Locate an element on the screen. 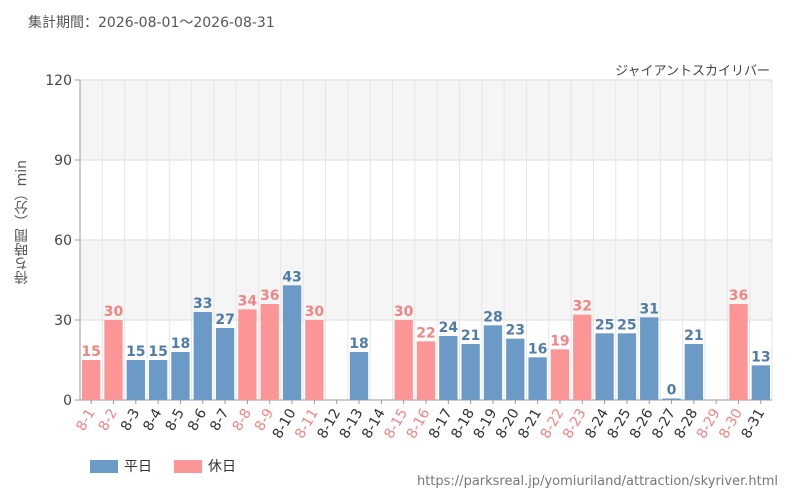 This screenshot has width=800, height=500. x-tick-label: 8-3 is located at coordinates (130, 420).